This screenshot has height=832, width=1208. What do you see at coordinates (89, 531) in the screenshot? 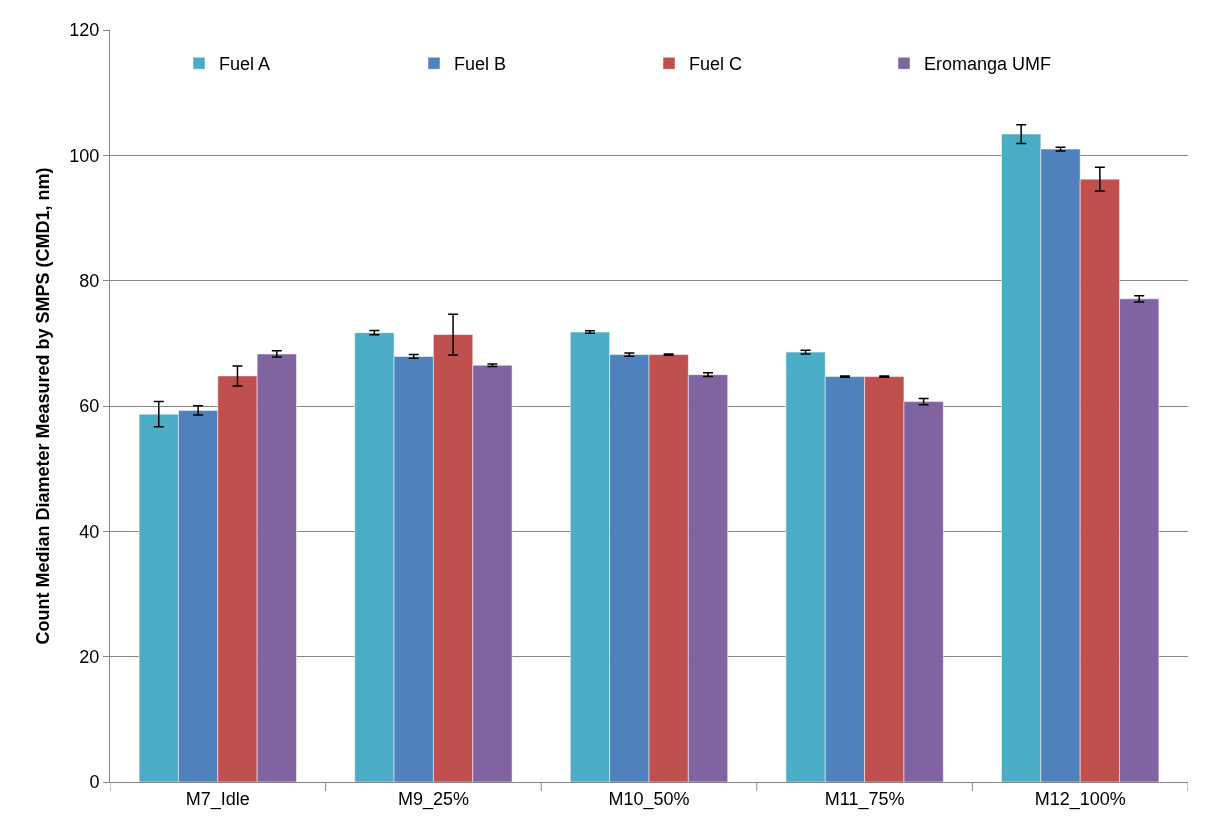
I see `y-tick-label: 40` at bounding box center [89, 531].